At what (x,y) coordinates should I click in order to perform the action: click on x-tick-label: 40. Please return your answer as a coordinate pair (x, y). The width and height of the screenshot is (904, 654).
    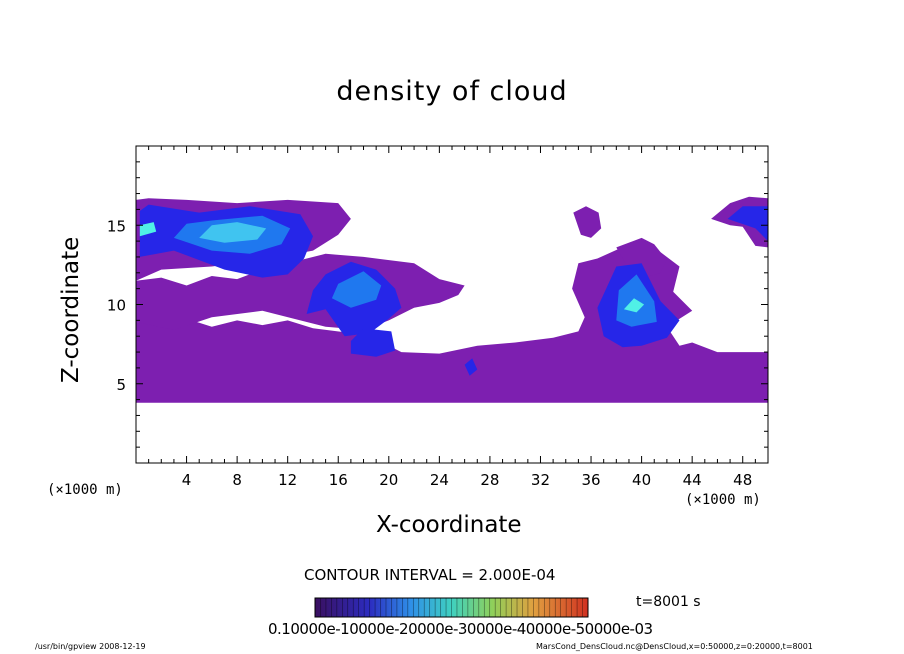
    Looking at the image, I should click on (641, 480).